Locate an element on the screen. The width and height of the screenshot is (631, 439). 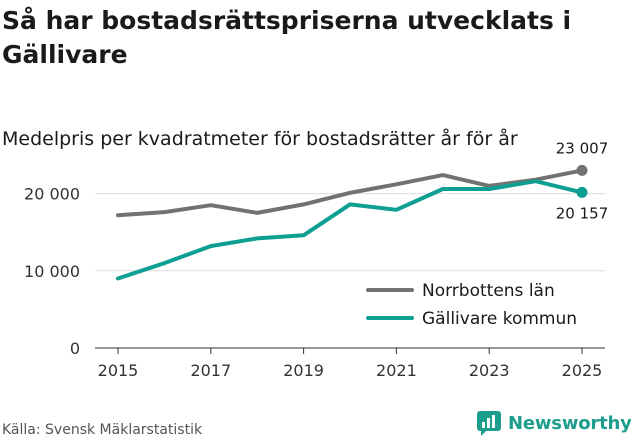
legend-label: Gällivare kommun is located at coordinates (499, 319).